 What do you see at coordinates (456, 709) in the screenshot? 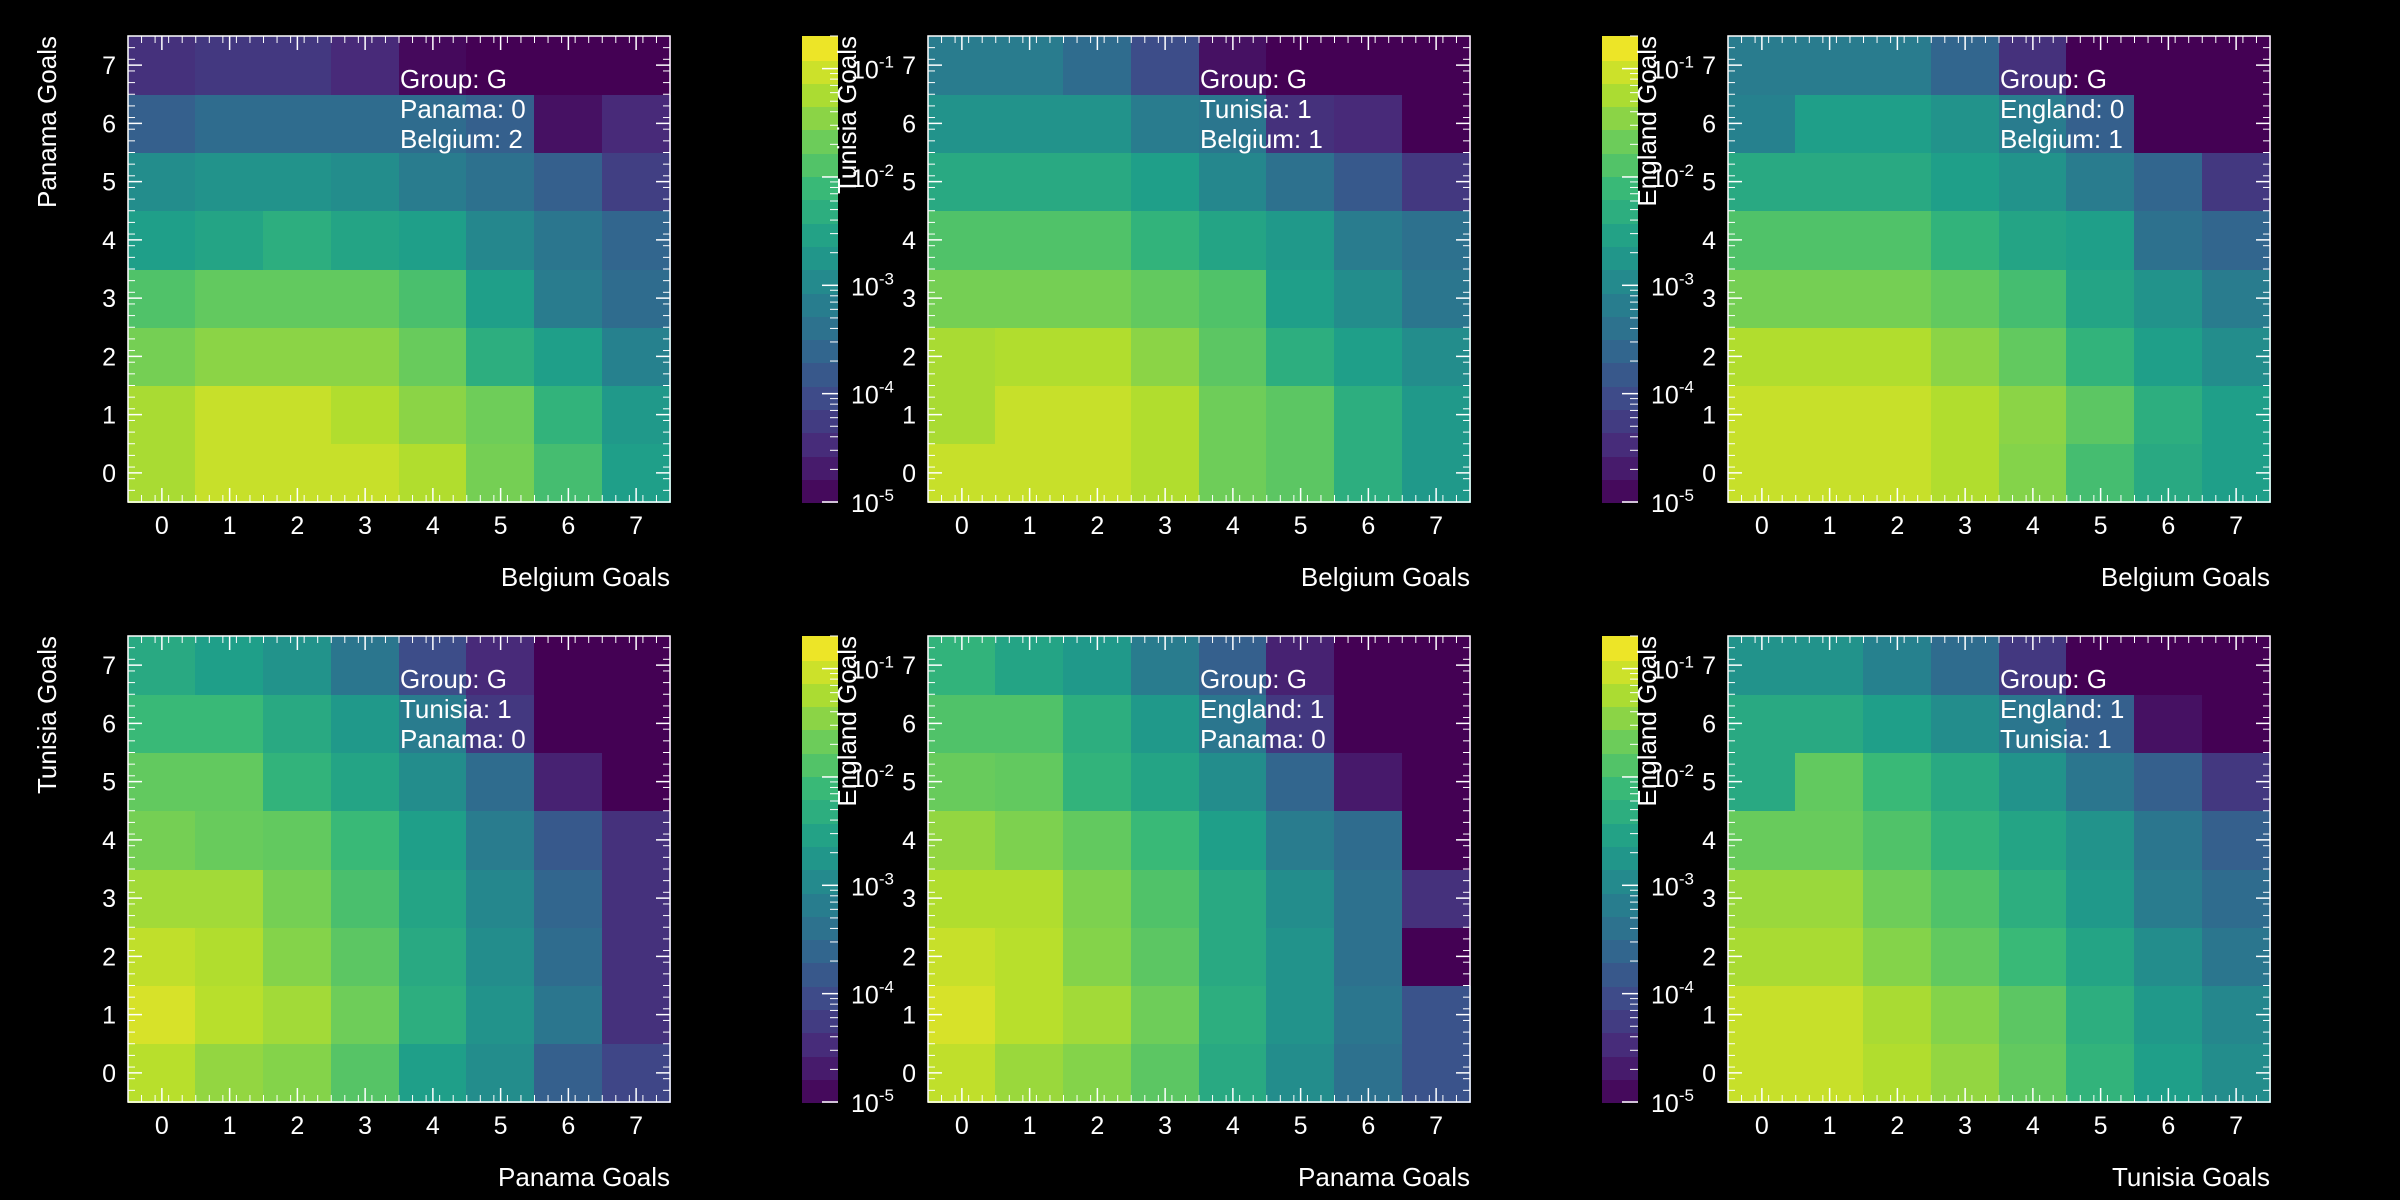
I see `annotation-line: Tunisia: 1` at bounding box center [456, 709].